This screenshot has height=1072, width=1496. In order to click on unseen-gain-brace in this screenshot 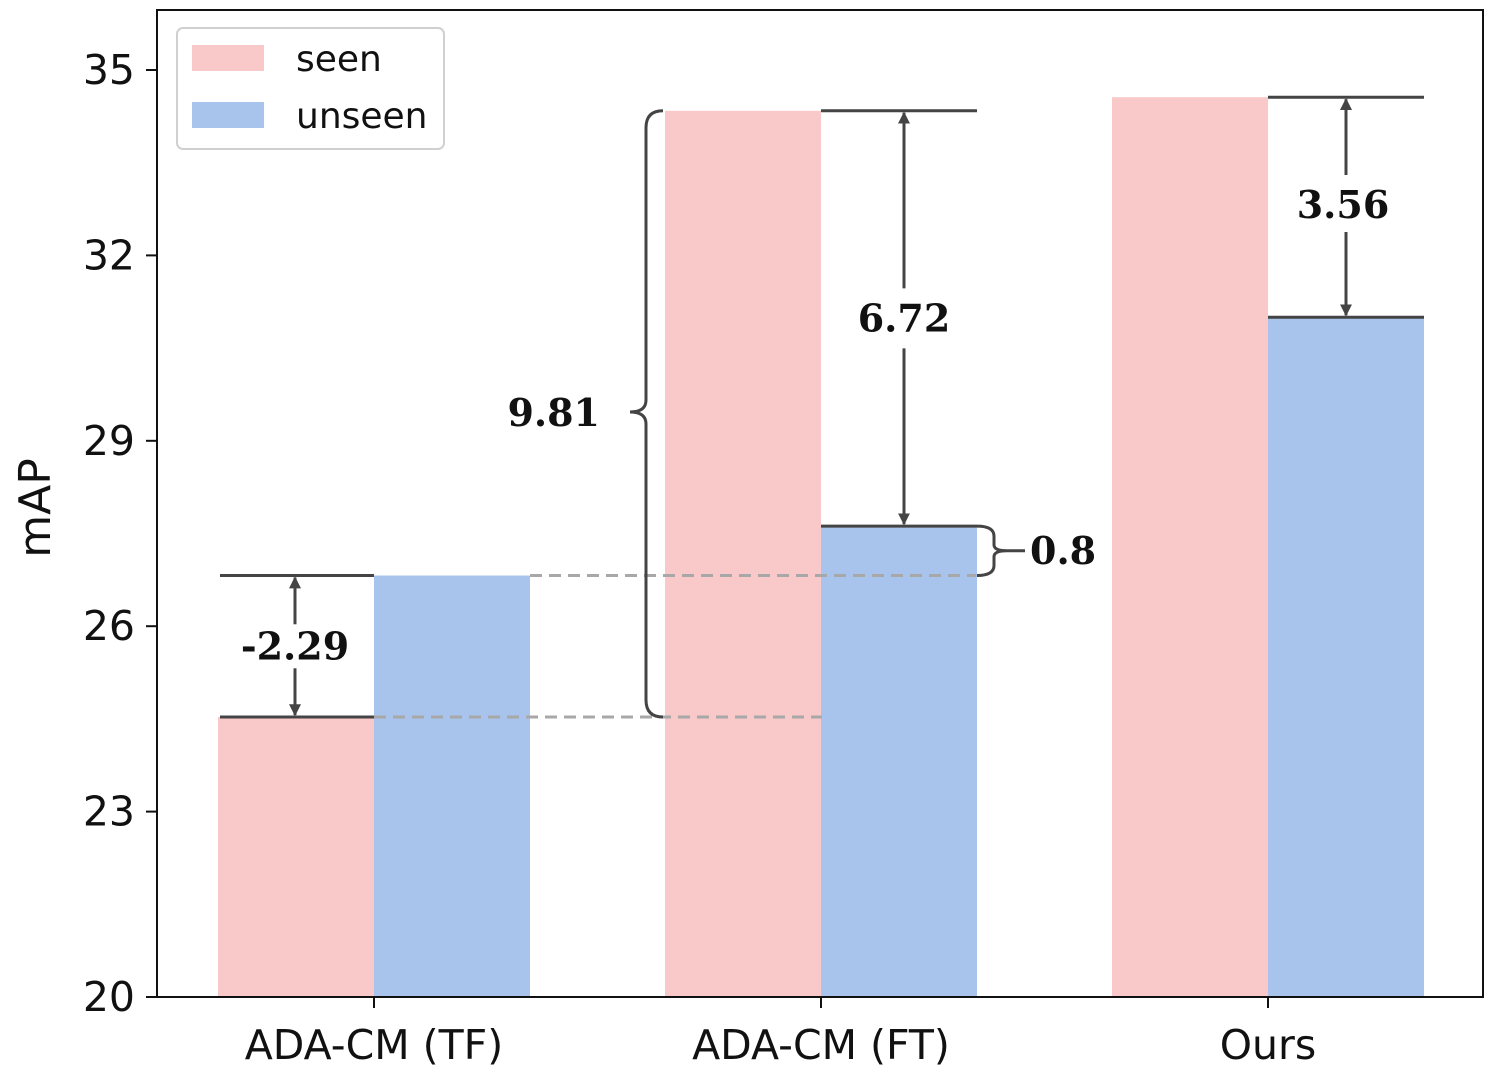, I will do `click(992, 551)`.